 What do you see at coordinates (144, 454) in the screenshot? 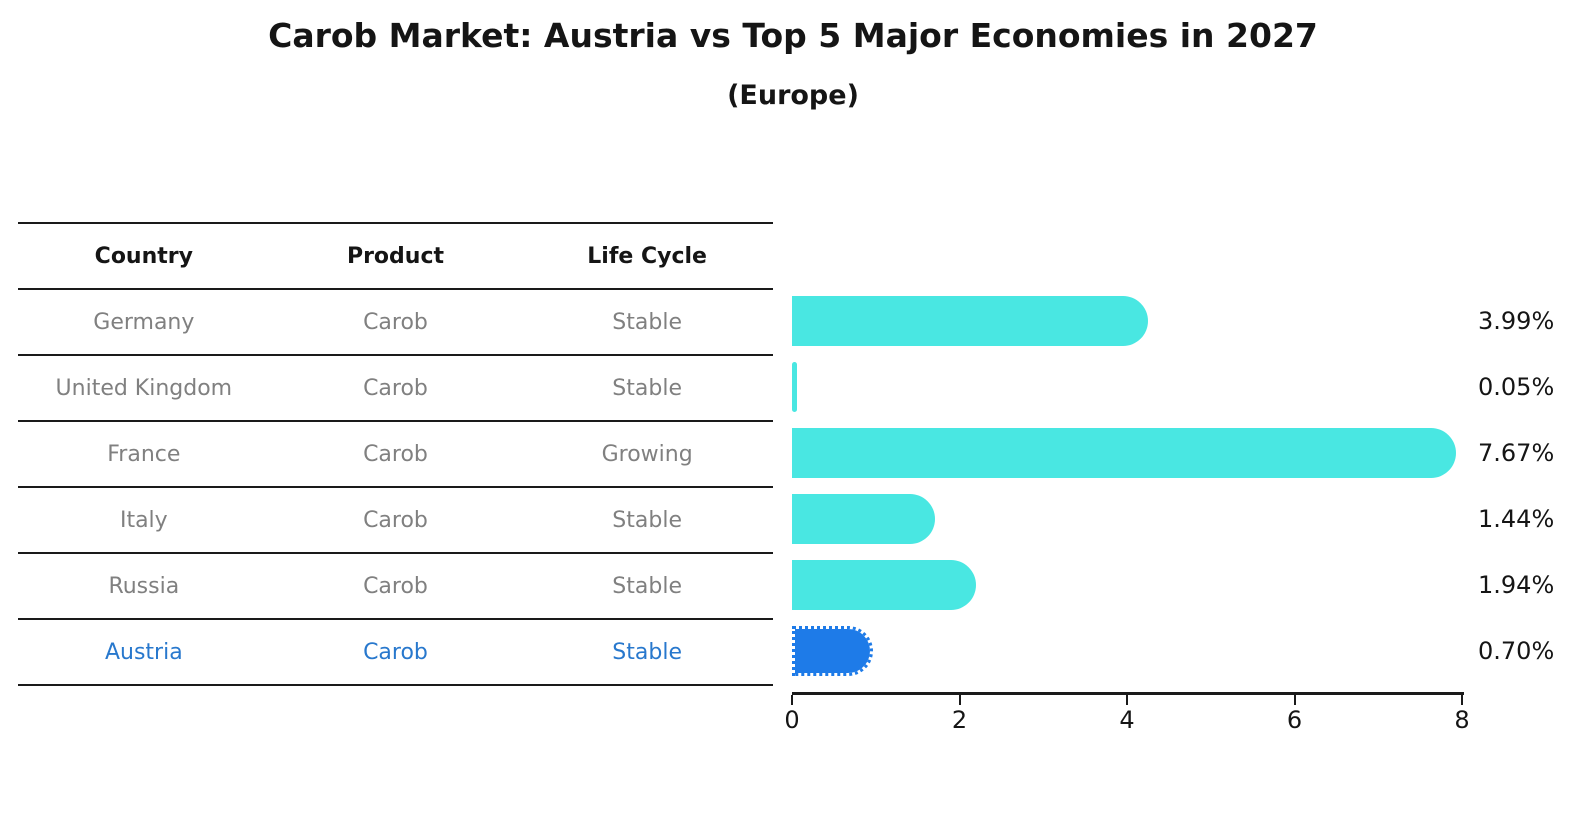
I see `table-cell: France` at bounding box center [144, 454].